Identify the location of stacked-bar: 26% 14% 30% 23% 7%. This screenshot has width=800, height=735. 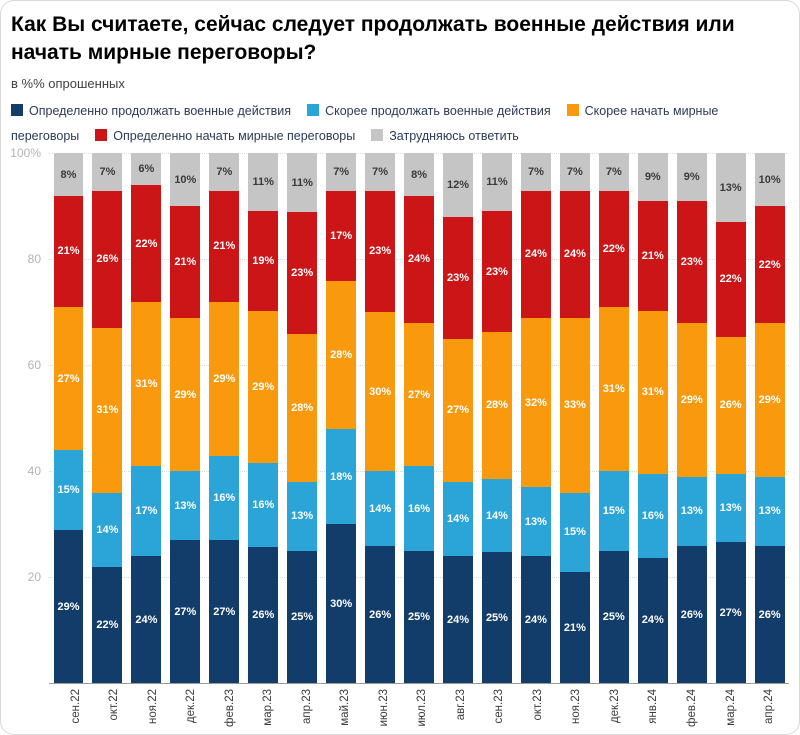
(380, 418).